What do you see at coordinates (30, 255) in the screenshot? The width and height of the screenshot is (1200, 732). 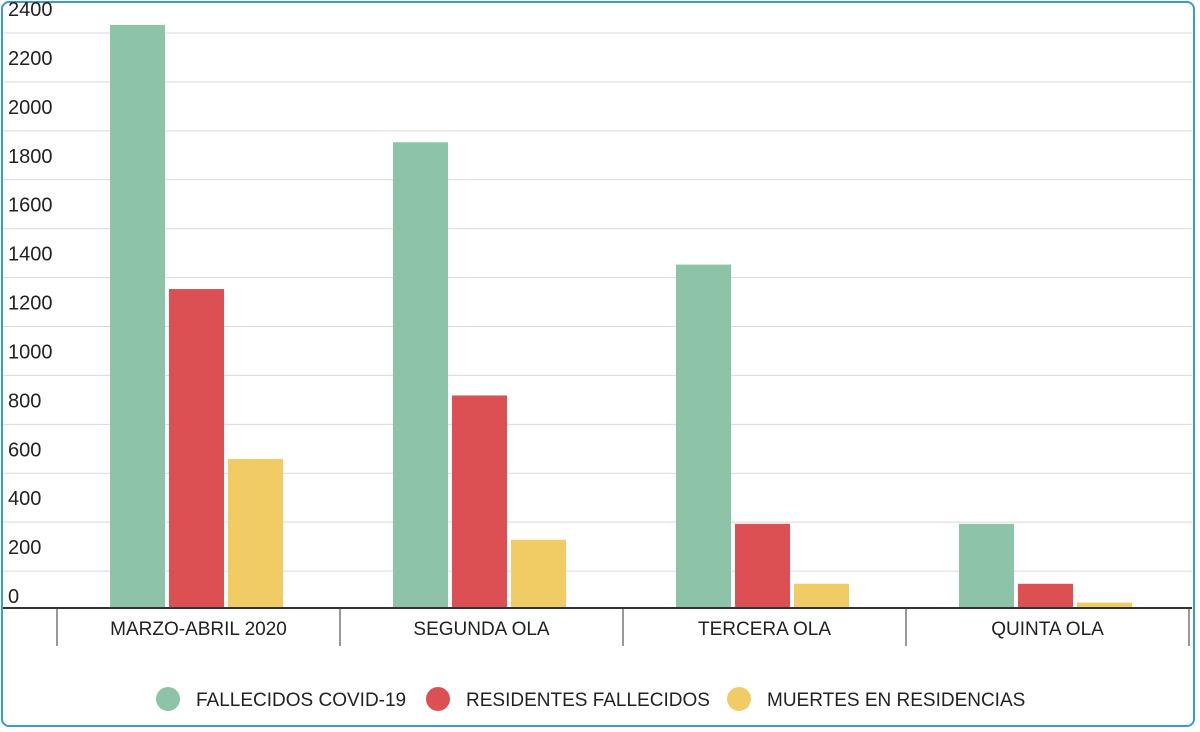 I see `y-tick-label: 1400` at bounding box center [30, 255].